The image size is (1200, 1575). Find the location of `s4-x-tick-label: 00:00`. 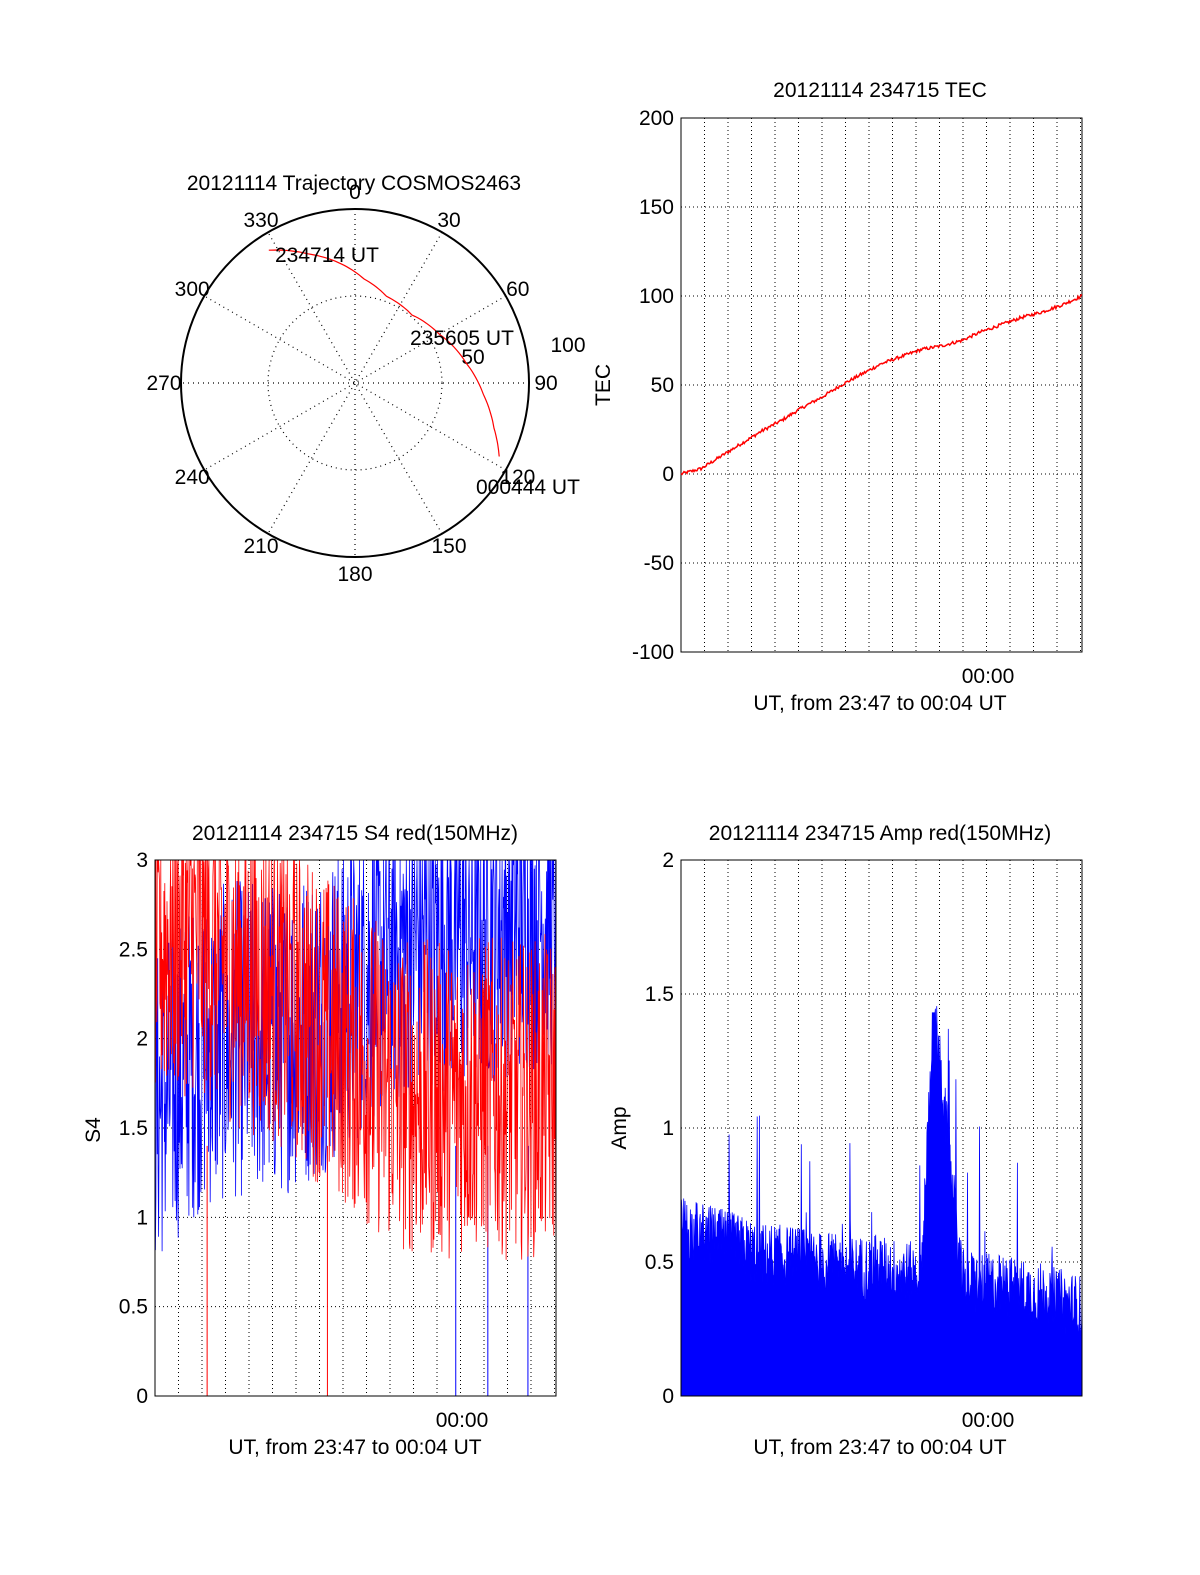

s4-x-tick-label: 00:00 is located at coordinates (462, 1420).